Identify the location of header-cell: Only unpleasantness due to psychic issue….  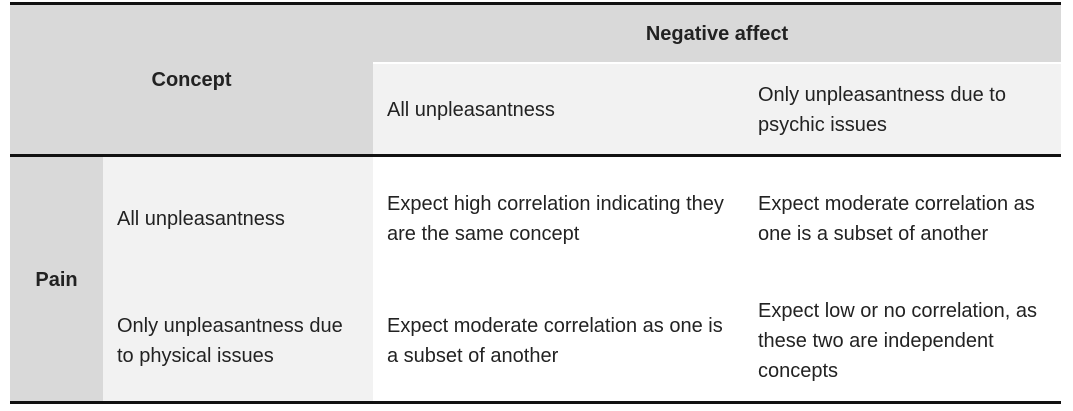
(902, 109).